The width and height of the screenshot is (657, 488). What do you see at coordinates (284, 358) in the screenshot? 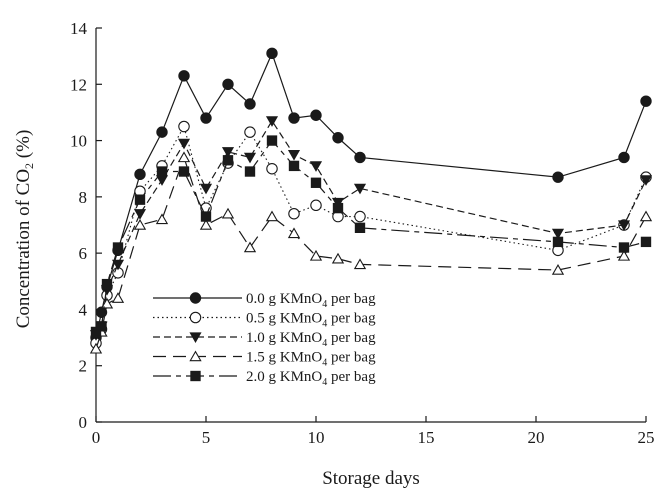
I see `legend-label-main: 1.5 g KMnO` at bounding box center [284, 358].